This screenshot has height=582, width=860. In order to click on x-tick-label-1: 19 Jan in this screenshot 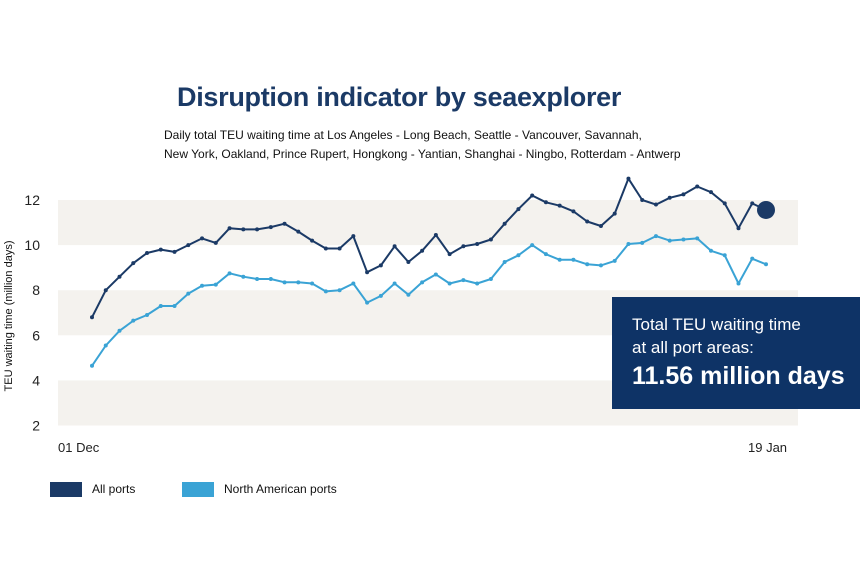, I will do `click(767, 447)`.